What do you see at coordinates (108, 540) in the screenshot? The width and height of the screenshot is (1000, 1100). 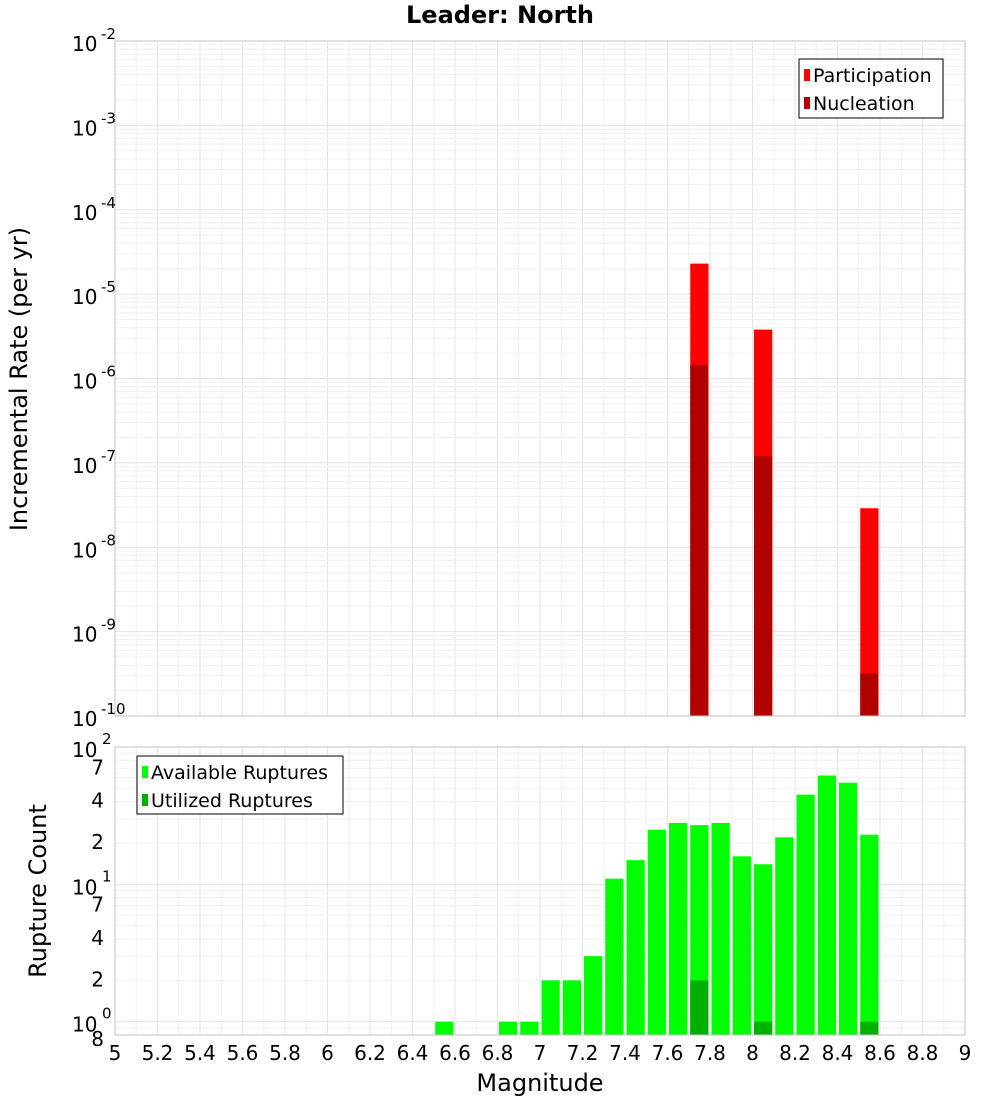 I see `y-tick-exponent: -8` at bounding box center [108, 540].